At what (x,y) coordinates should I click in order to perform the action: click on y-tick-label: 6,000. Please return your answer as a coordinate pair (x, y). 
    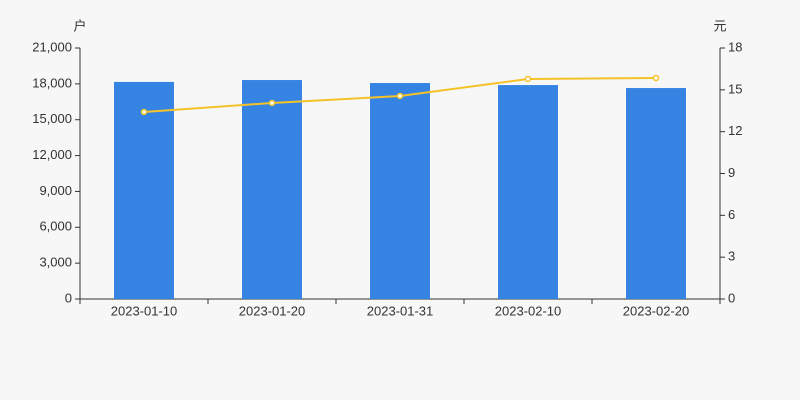
    Looking at the image, I should click on (55, 226).